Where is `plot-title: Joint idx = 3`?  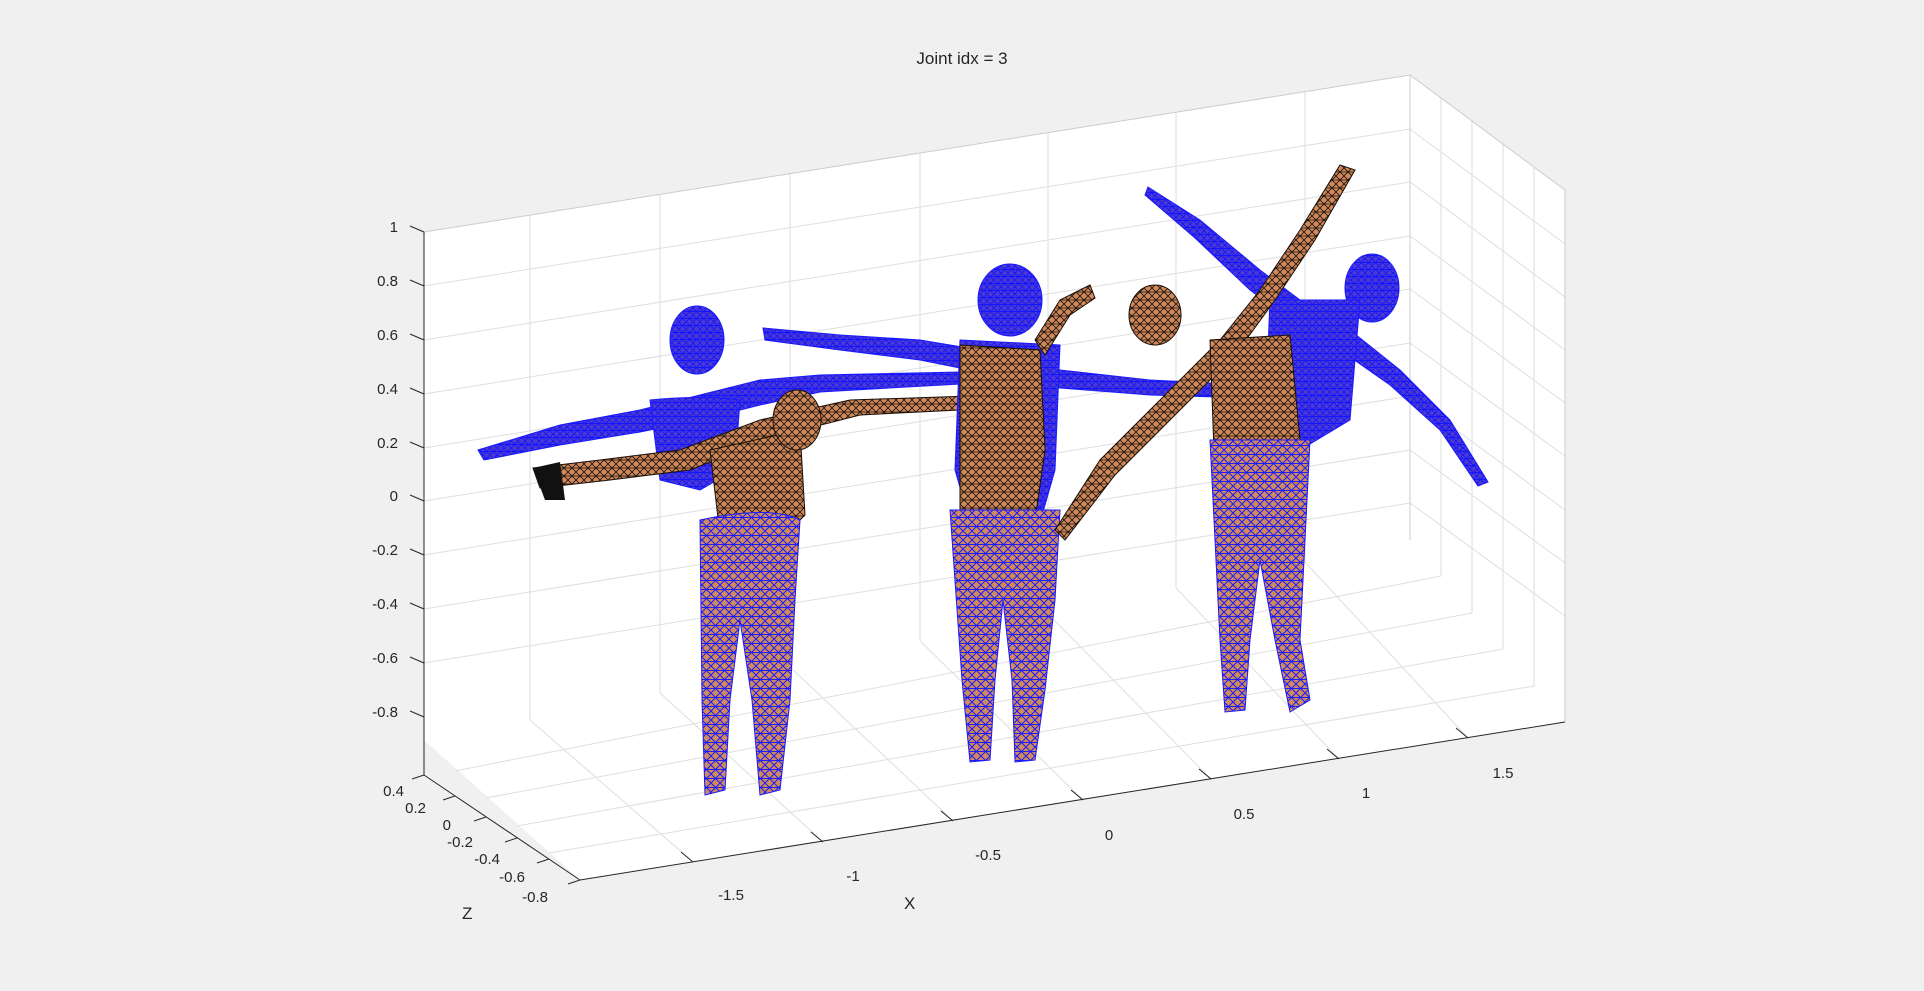 plot-title: Joint idx = 3 is located at coordinates (962, 58).